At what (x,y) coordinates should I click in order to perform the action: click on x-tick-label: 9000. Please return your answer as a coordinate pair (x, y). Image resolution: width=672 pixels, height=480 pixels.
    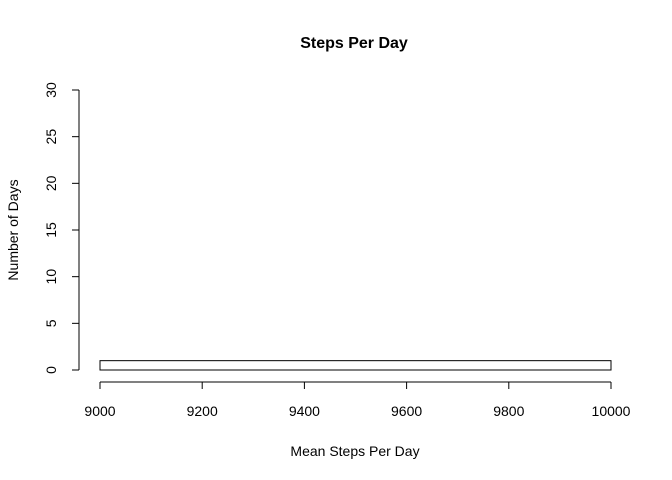
    Looking at the image, I should click on (99, 411).